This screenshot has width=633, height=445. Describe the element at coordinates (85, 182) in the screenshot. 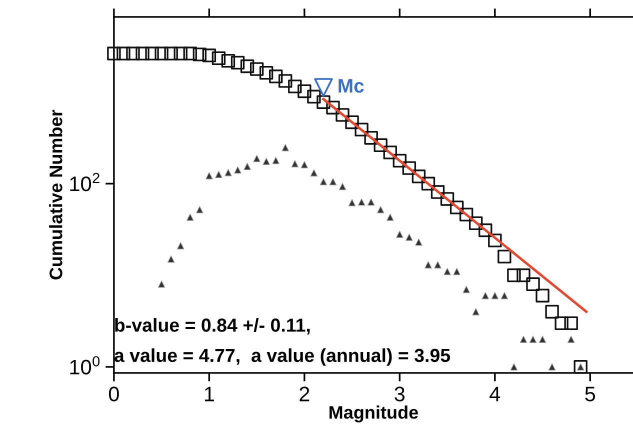

I see `y-tick-label: 10$^{2}$` at that location.